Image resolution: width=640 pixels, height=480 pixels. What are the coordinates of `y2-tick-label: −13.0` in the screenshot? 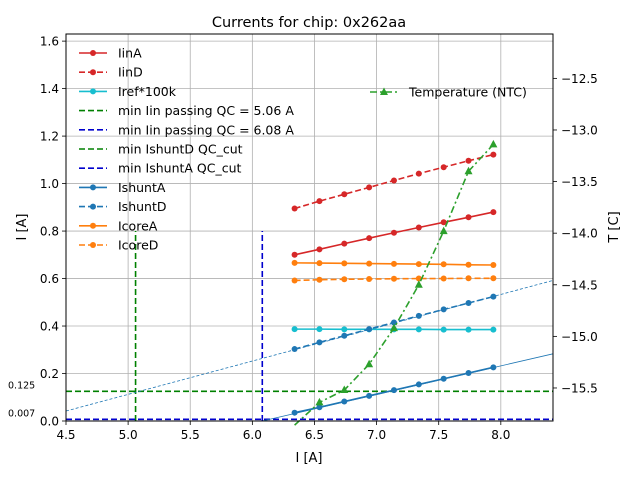 It's located at (579, 130).